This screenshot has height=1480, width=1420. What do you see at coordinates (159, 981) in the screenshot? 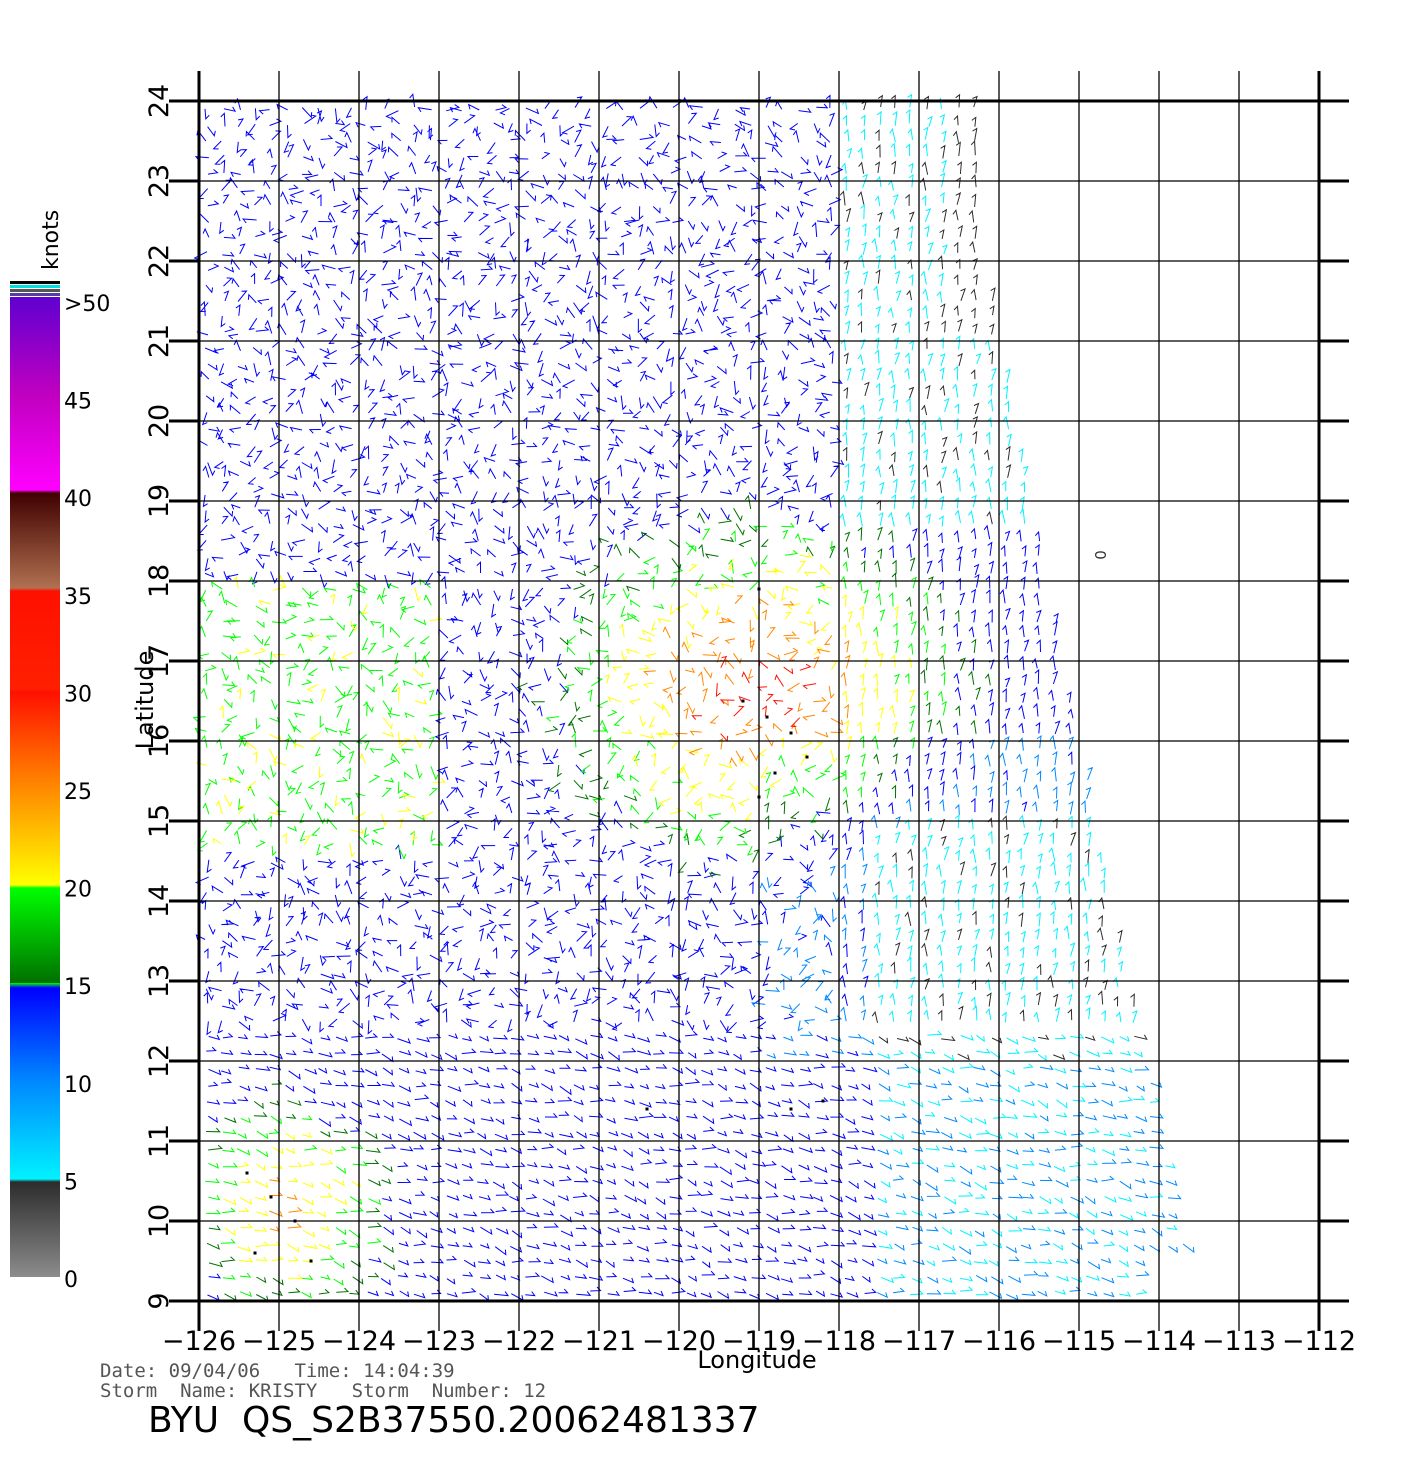
I see `lat-tick-label: 13` at bounding box center [159, 981].